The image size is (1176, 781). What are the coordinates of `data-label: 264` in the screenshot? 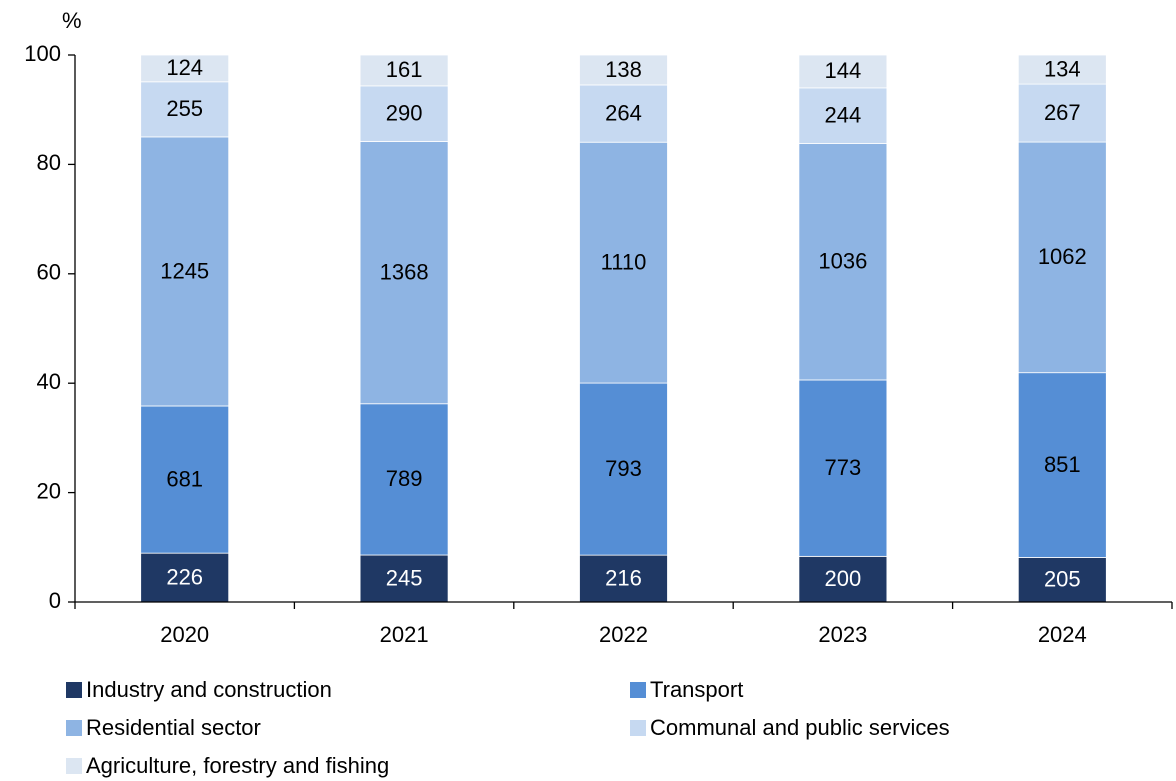 It's located at (623, 112).